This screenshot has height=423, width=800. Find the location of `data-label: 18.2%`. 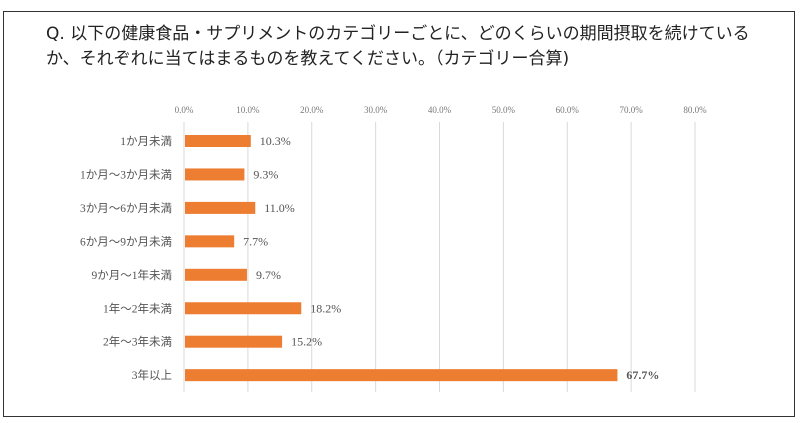

data-label: 18.2% is located at coordinates (325, 308).